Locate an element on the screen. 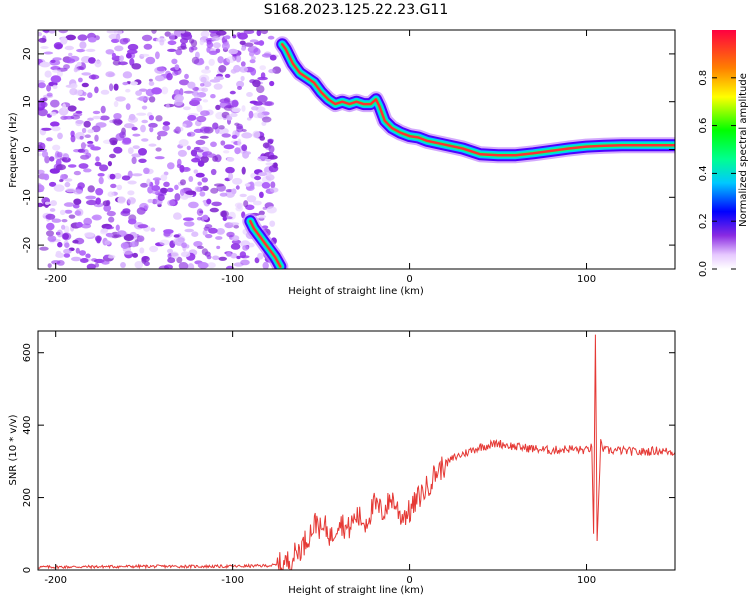  colorbar-tick-label: 0.4 is located at coordinates (703, 173).